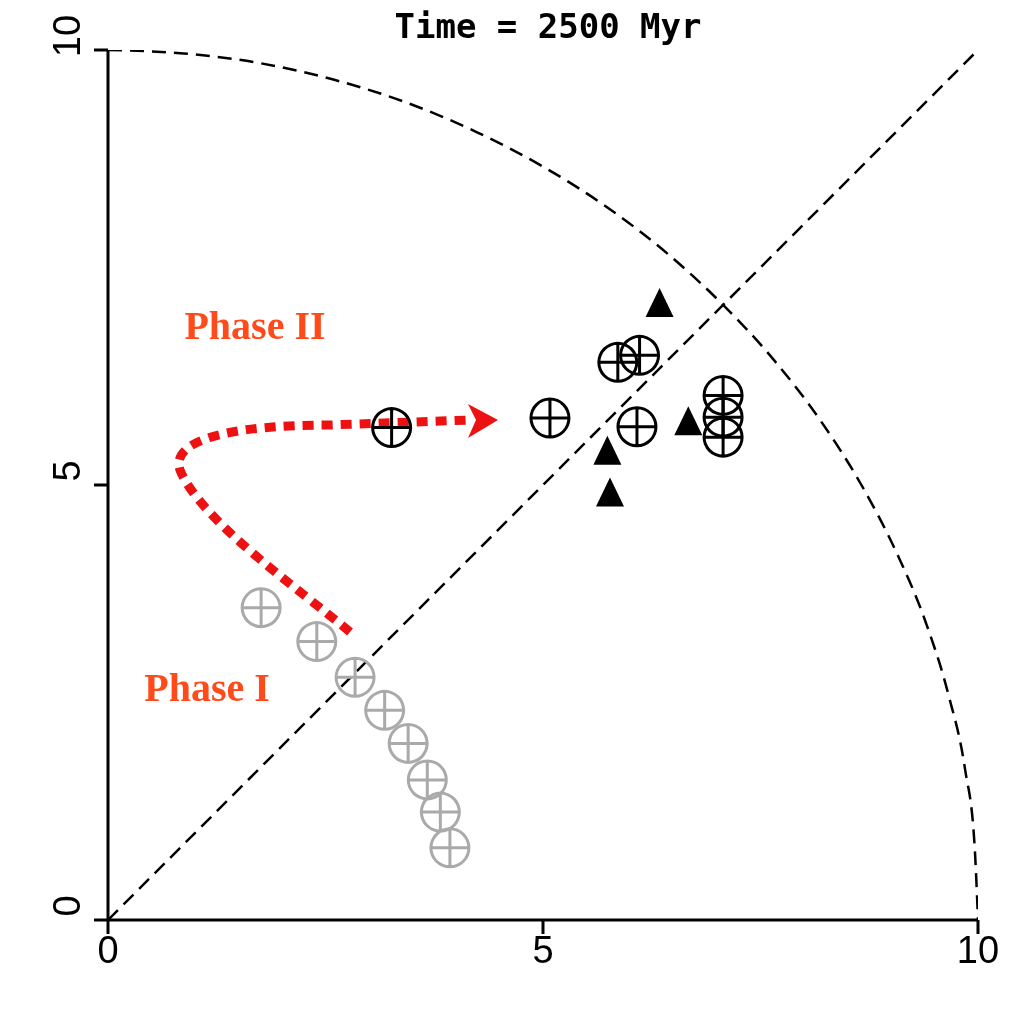 This screenshot has height=1019, width=1011. What do you see at coordinates (255, 326) in the screenshot?
I see `annotation: Phase II` at bounding box center [255, 326].